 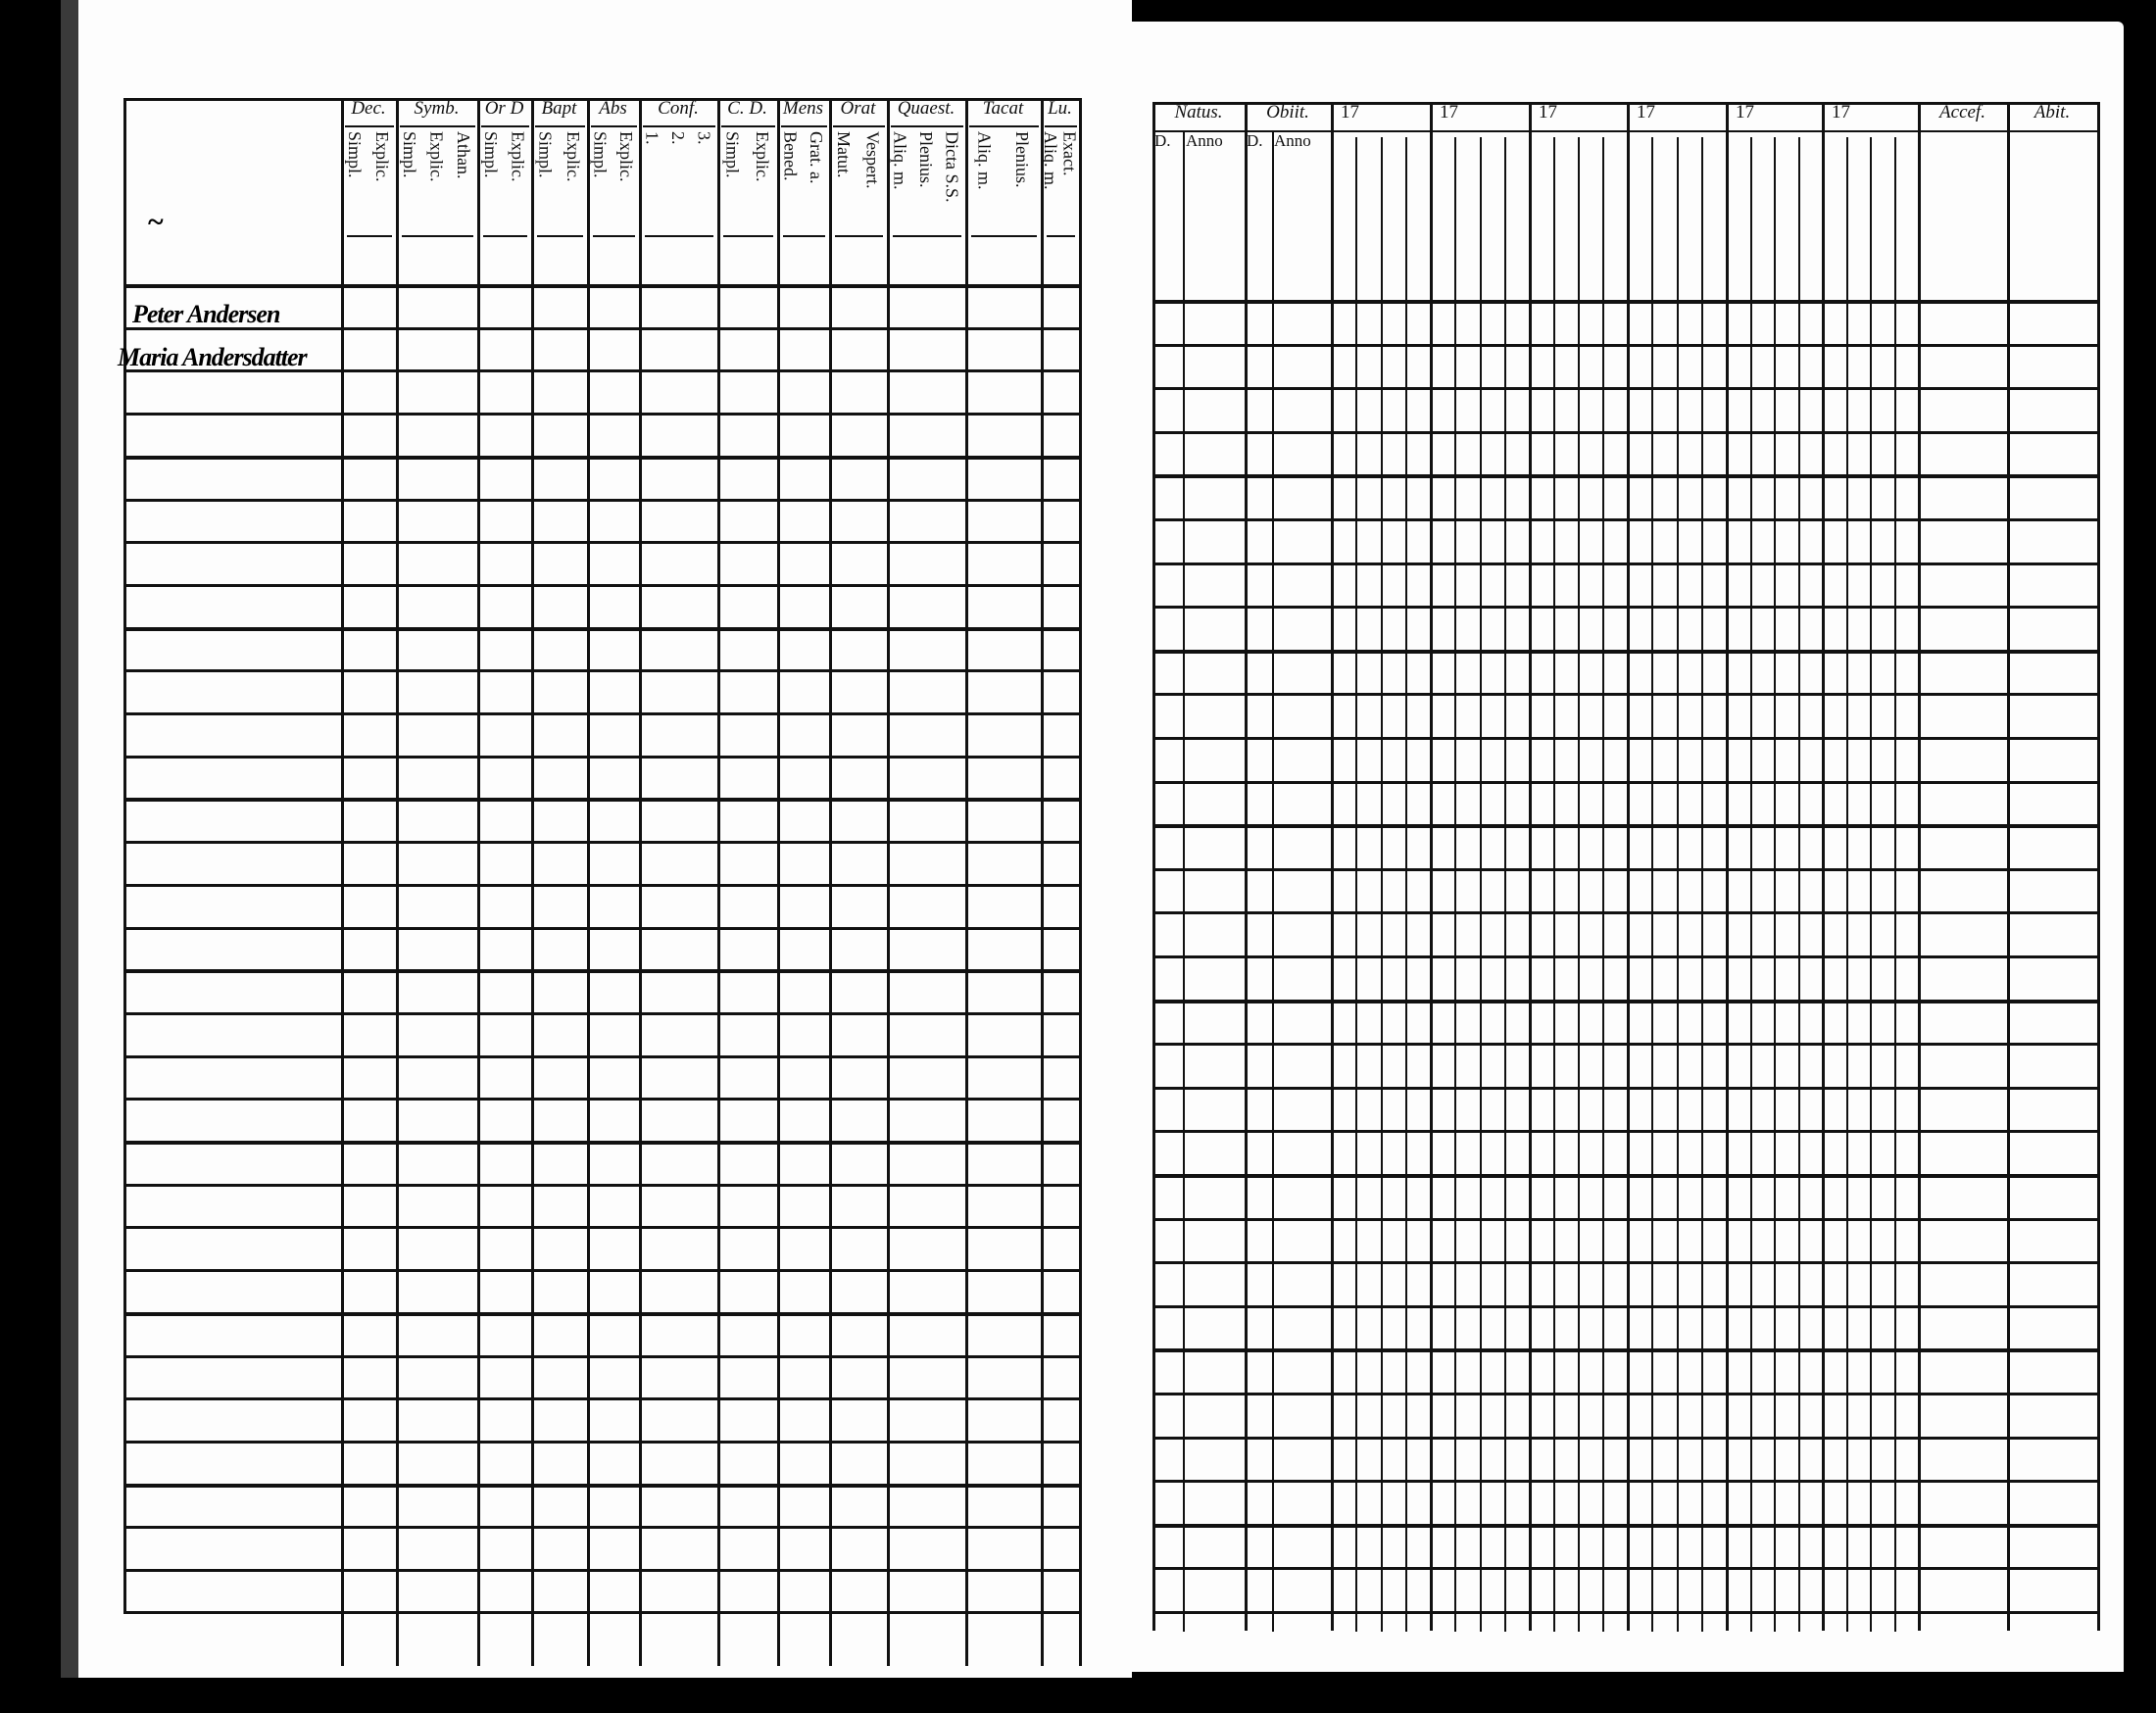 I want to click on column-header: Mens, so click(x=803, y=108).